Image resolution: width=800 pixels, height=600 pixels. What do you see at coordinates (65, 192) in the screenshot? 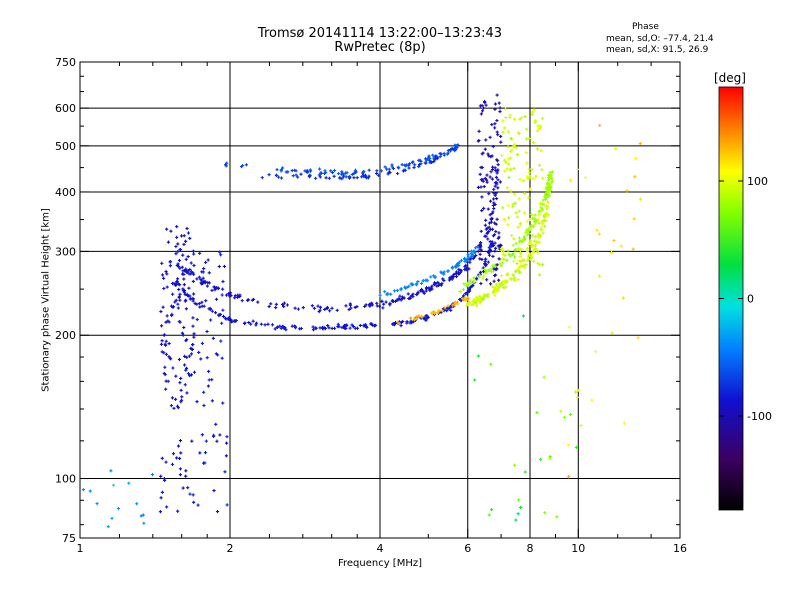
I see `y-tick-label: 400` at bounding box center [65, 192].